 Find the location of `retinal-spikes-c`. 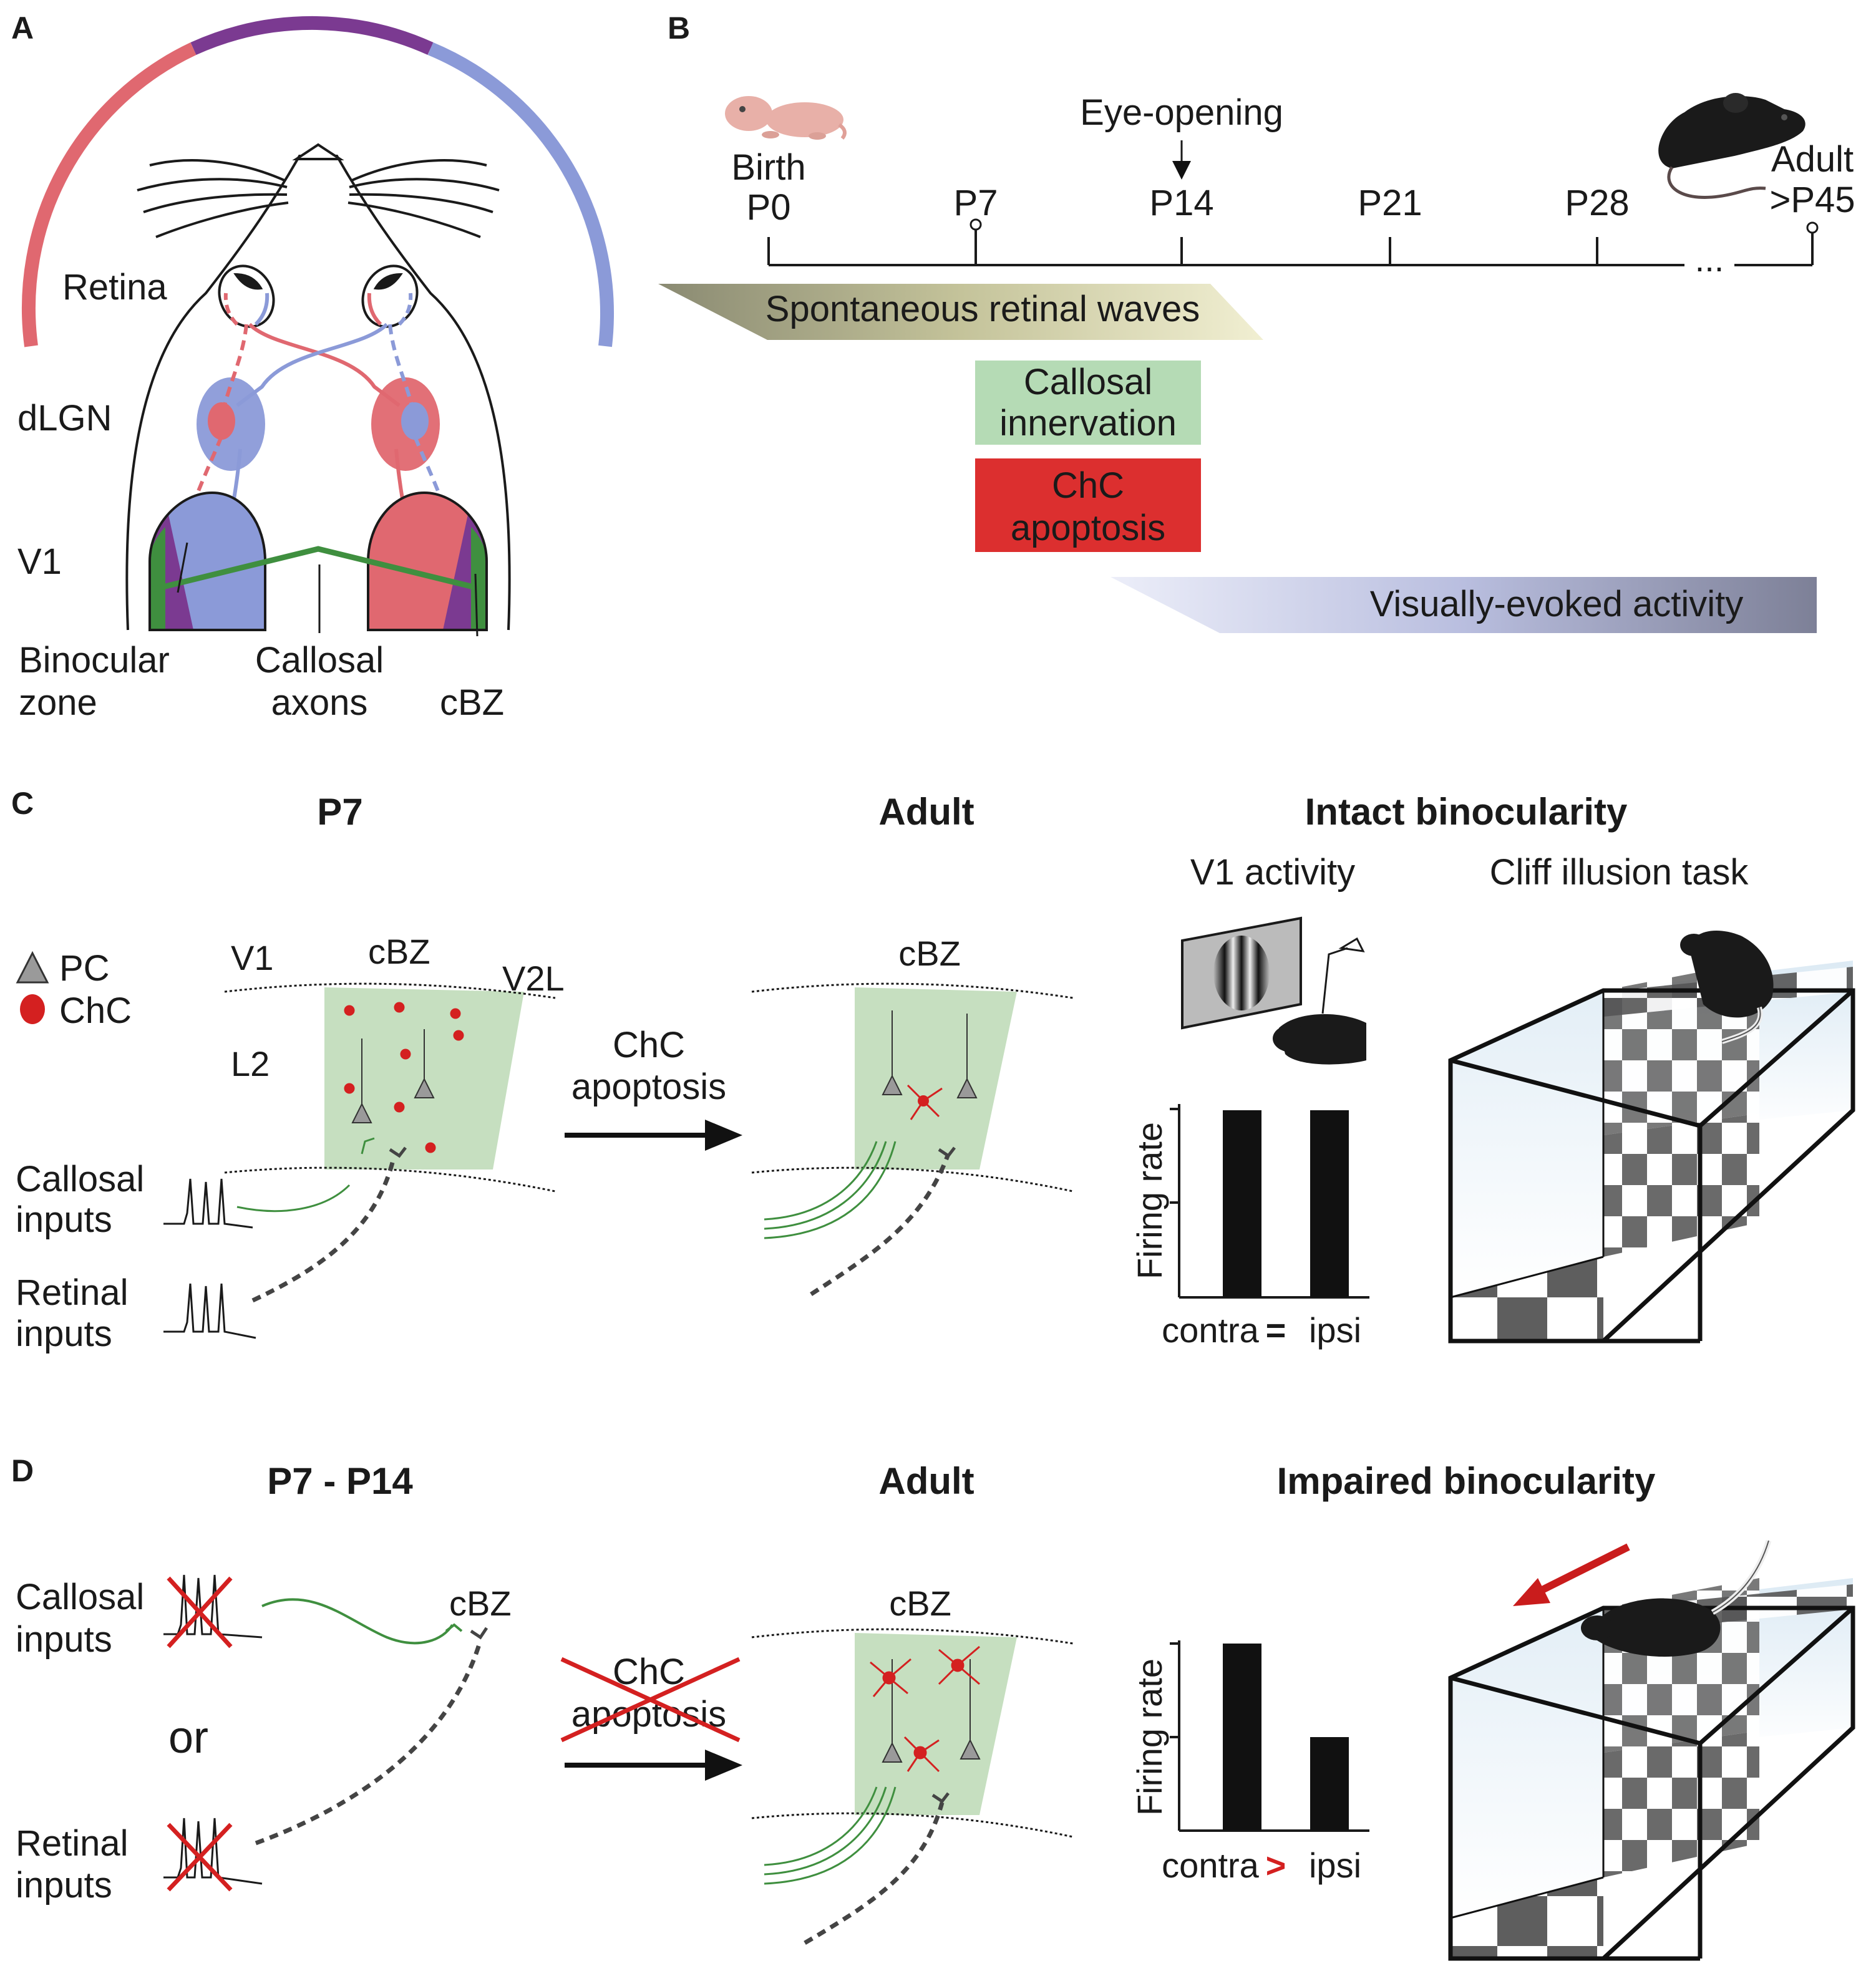

retinal-spikes-c is located at coordinates (209, 1311).